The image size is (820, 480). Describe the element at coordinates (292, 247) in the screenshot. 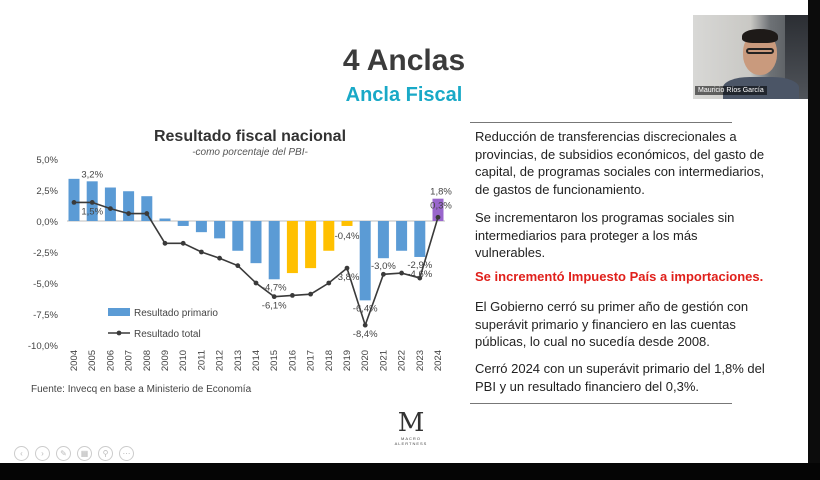

I see `bar-2016` at that location.